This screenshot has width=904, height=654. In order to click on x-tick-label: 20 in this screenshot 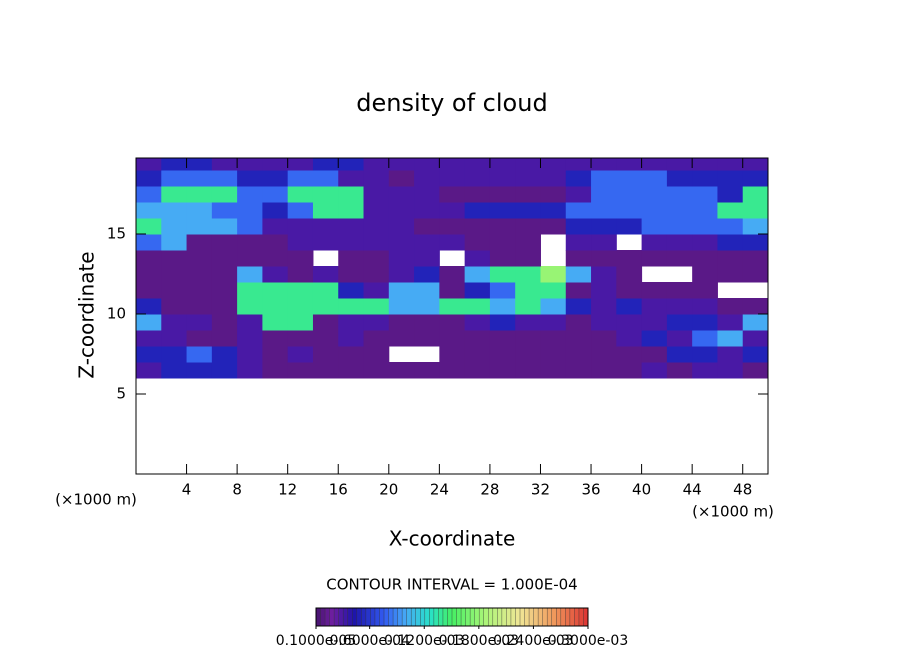, I will do `click(388, 490)`.